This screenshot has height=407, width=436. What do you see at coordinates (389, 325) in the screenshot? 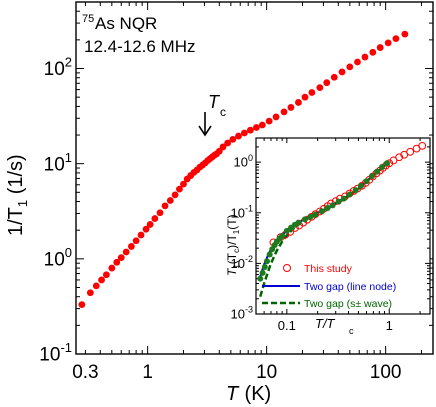
I see `inset-x-tick-label: 1` at bounding box center [389, 325].